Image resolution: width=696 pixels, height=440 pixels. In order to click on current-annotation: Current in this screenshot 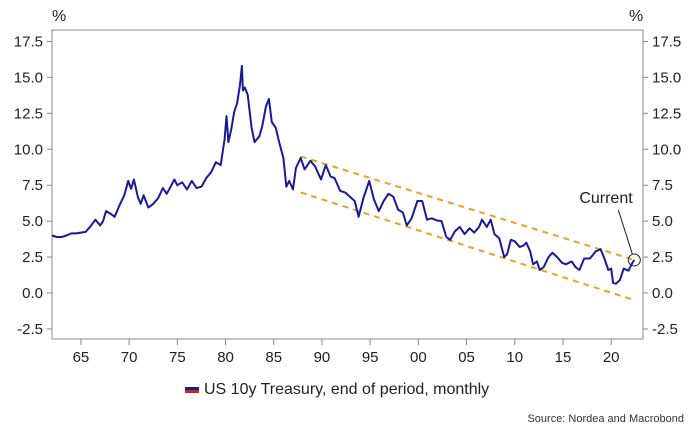, I will do `click(610, 228)`.